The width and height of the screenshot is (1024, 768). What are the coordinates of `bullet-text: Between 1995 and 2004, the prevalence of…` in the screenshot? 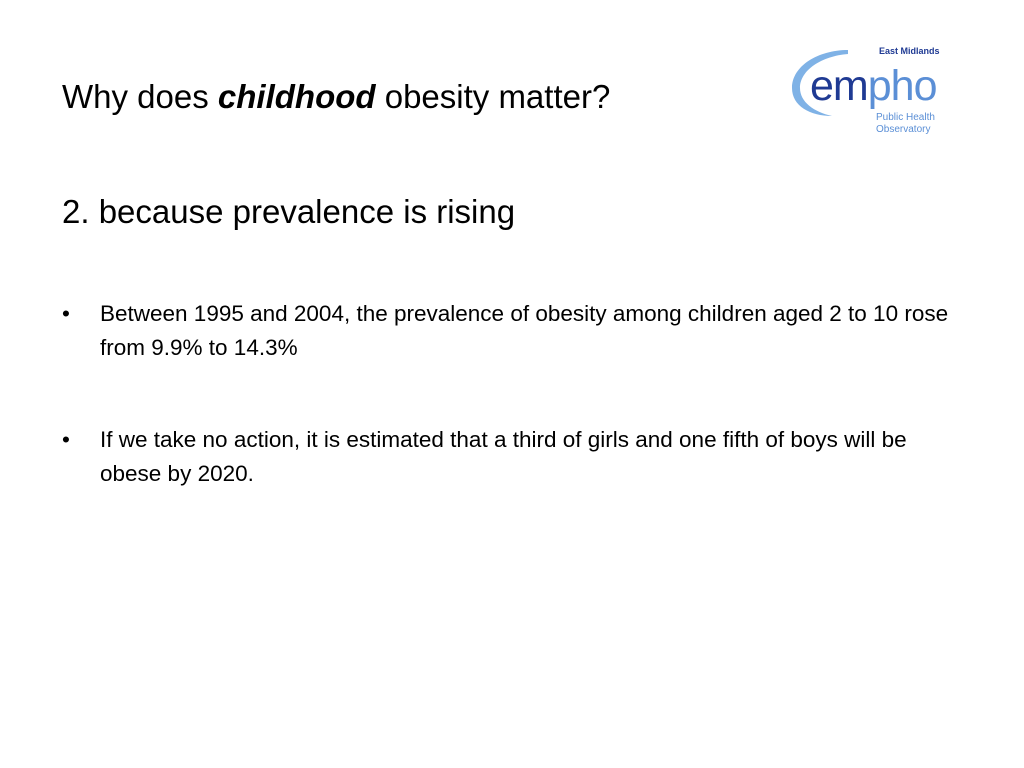 It's located at (524, 330).